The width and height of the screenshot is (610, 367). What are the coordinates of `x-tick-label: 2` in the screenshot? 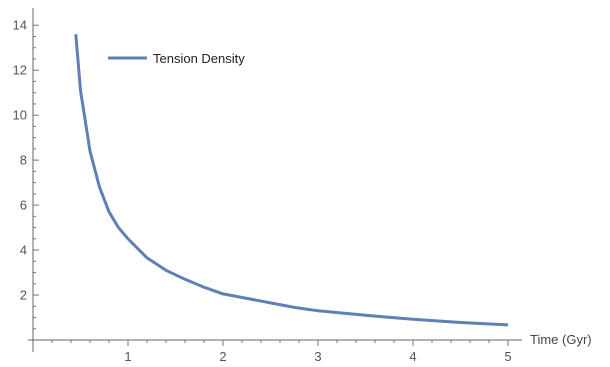 It's located at (222, 356).